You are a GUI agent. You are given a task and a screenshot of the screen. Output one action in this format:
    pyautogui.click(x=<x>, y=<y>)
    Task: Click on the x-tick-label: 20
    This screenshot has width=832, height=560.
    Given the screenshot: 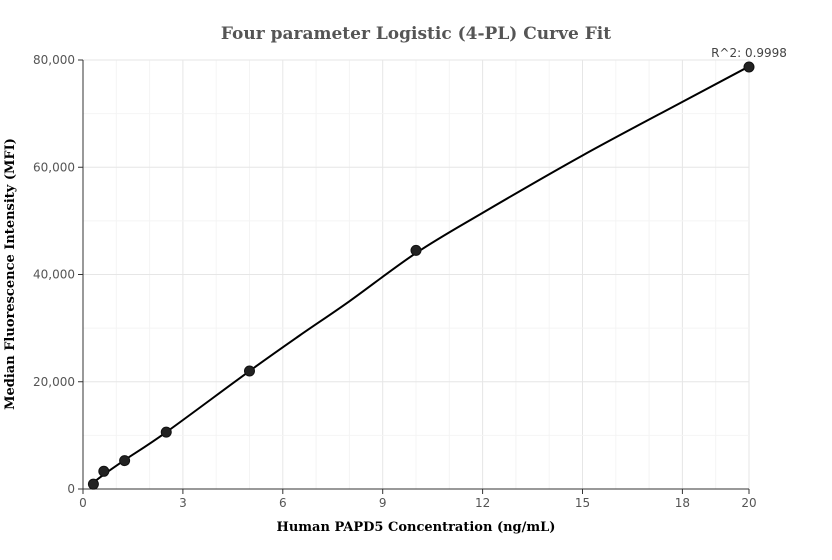 What is the action you would take?
    pyautogui.click(x=748, y=503)
    